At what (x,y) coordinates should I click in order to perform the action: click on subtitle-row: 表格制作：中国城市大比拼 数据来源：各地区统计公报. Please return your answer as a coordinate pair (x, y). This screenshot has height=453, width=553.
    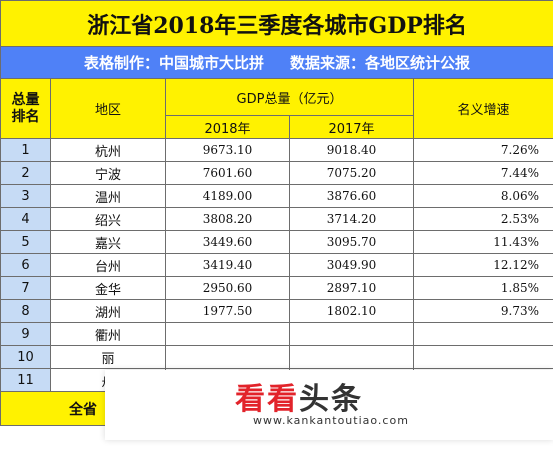
    Looking at the image, I should click on (276, 62).